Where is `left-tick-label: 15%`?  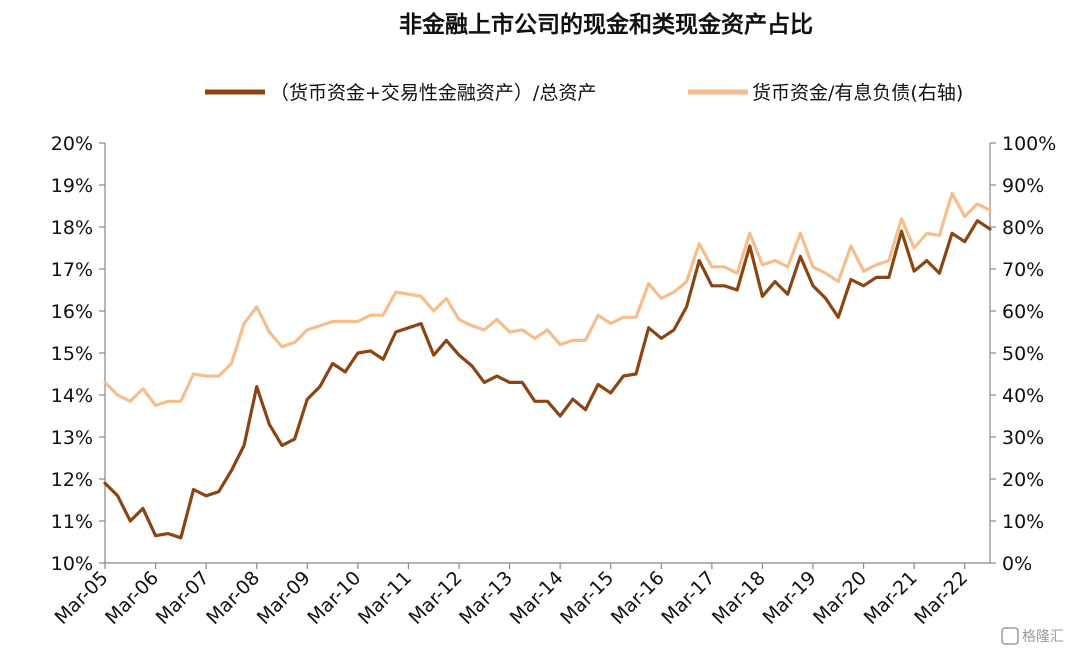 left-tick-label: 15% is located at coordinates (72, 354).